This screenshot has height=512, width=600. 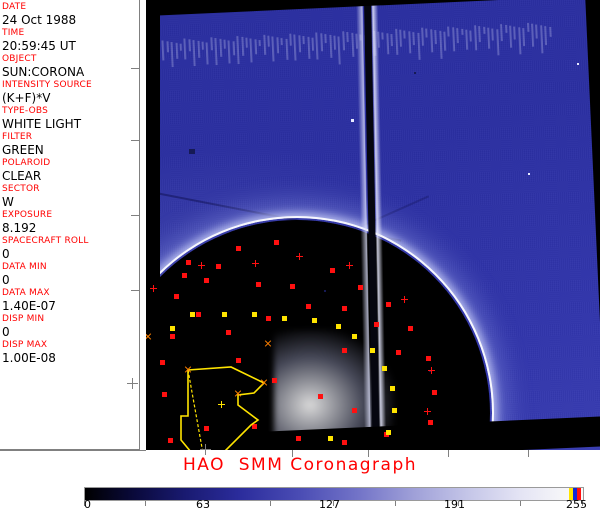 What do you see at coordinates (70, 196) in the screenshot?
I see `info-field: SECTOR W` at bounding box center [70, 196].